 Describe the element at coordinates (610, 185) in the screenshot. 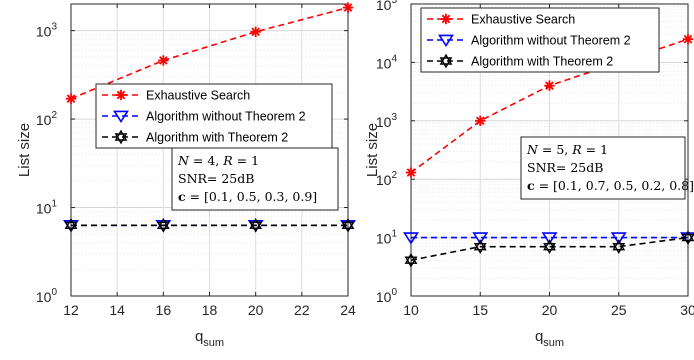

I see `annotation-line: c = [0.1, 0.7, 0.5, 0.2, 0.8]` at that location.